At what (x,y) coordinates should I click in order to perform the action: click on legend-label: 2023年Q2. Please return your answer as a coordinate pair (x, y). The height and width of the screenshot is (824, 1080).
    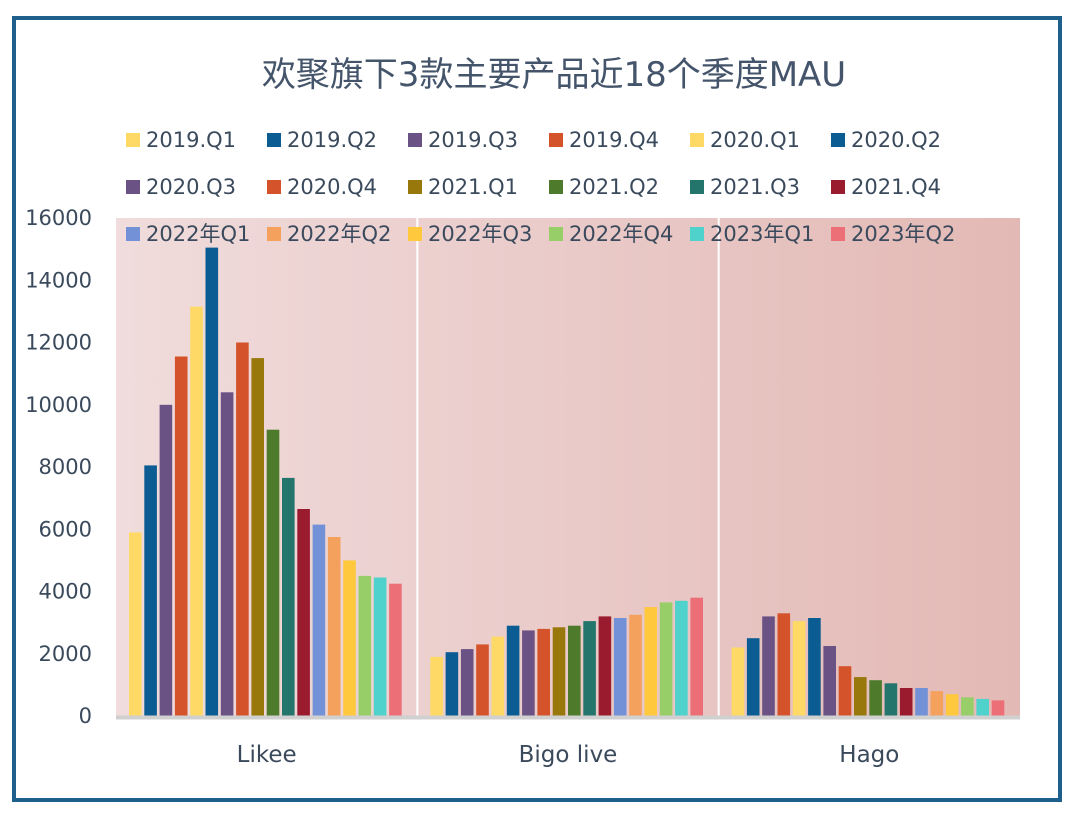
    Looking at the image, I should click on (903, 234).